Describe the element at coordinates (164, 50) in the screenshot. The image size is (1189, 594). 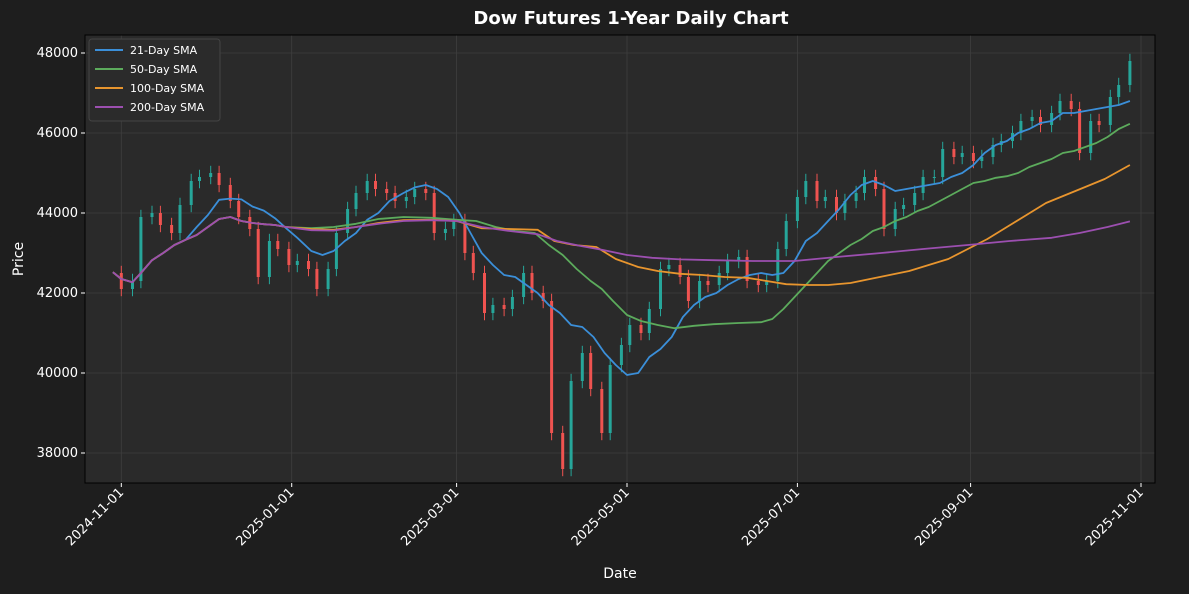
I see `legend-label-21: 21-Day SMA` at that location.